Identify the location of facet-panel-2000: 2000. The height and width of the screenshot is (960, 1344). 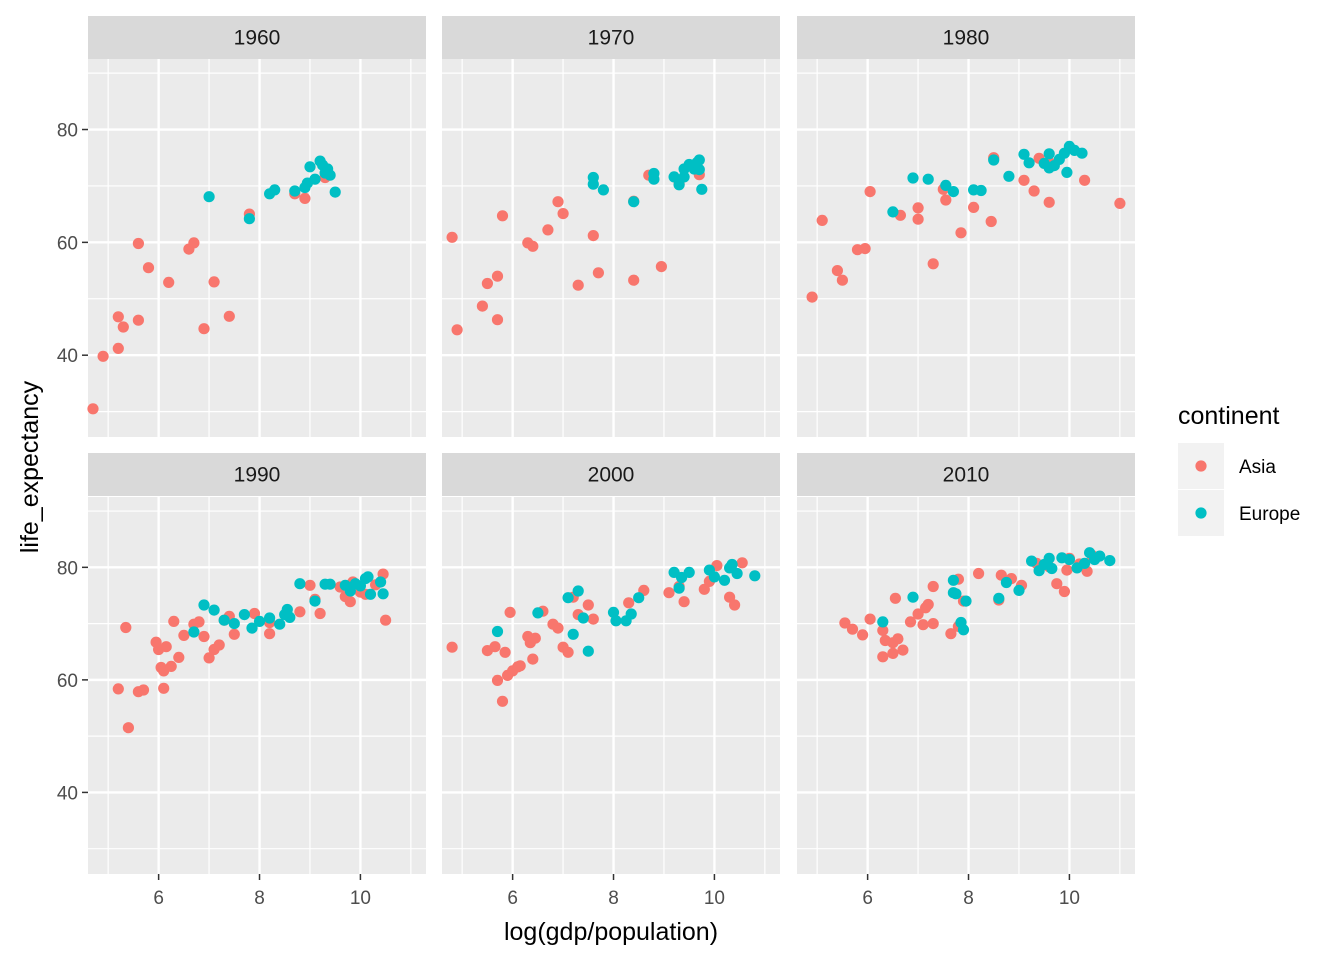
(611, 663).